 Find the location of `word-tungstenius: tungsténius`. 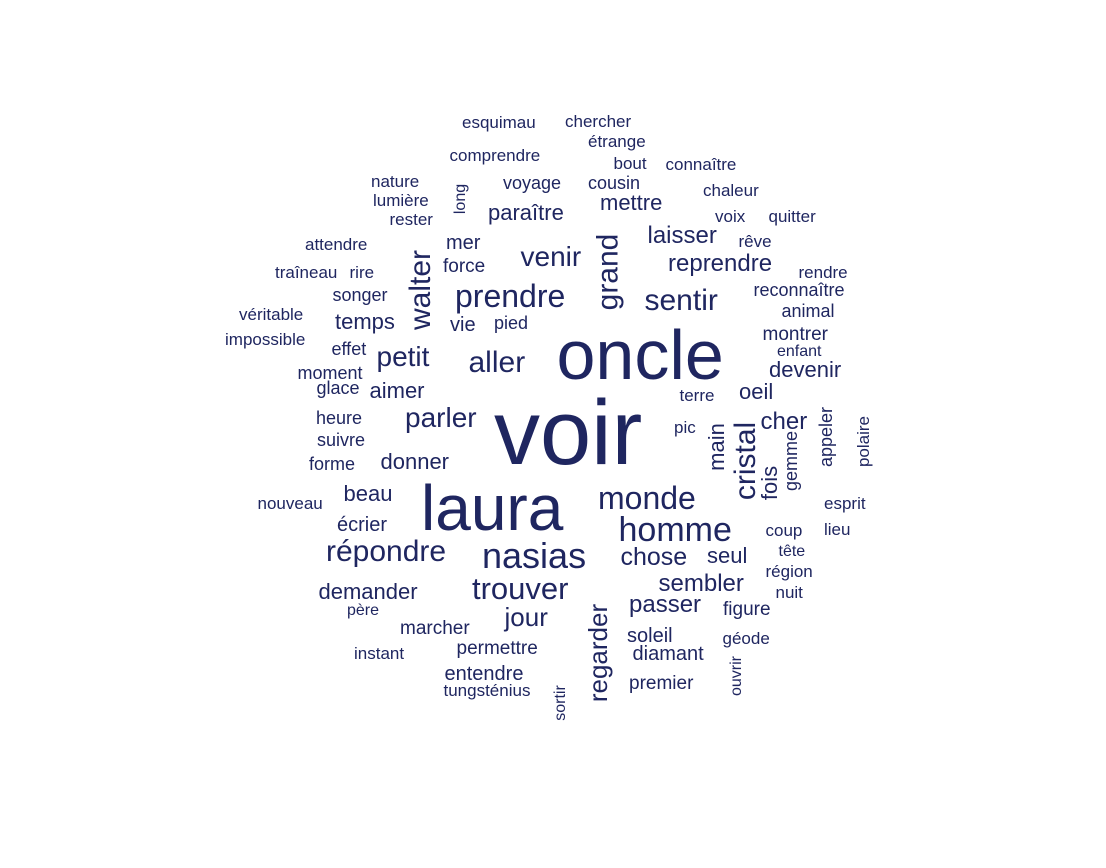

word-tungstenius: tungsténius is located at coordinates (487, 690).